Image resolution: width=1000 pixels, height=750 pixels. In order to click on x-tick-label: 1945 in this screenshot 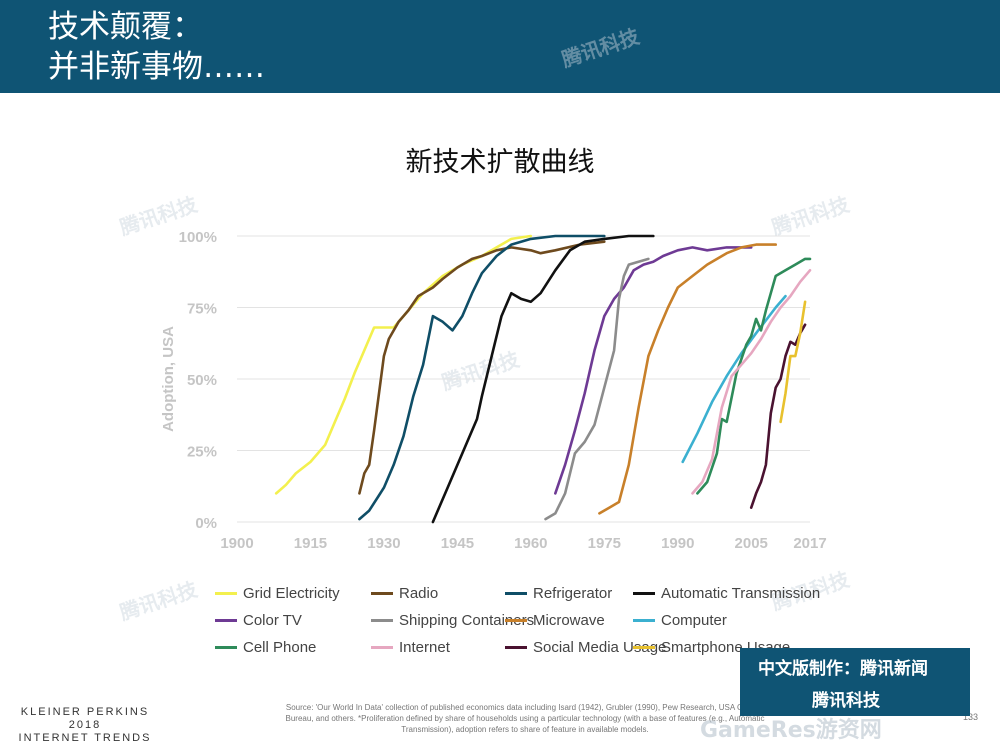, I will do `click(457, 543)`.